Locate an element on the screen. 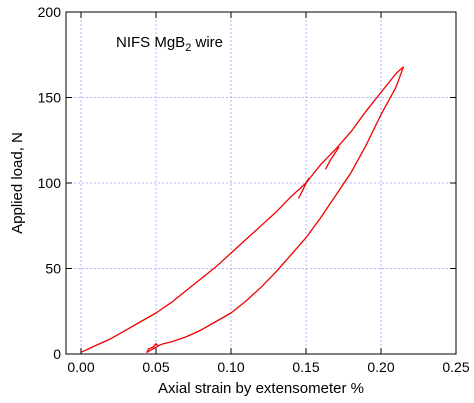 Image resolution: width=474 pixels, height=403 pixels. y-axis-label: Applied load, N is located at coordinates (17, 183).